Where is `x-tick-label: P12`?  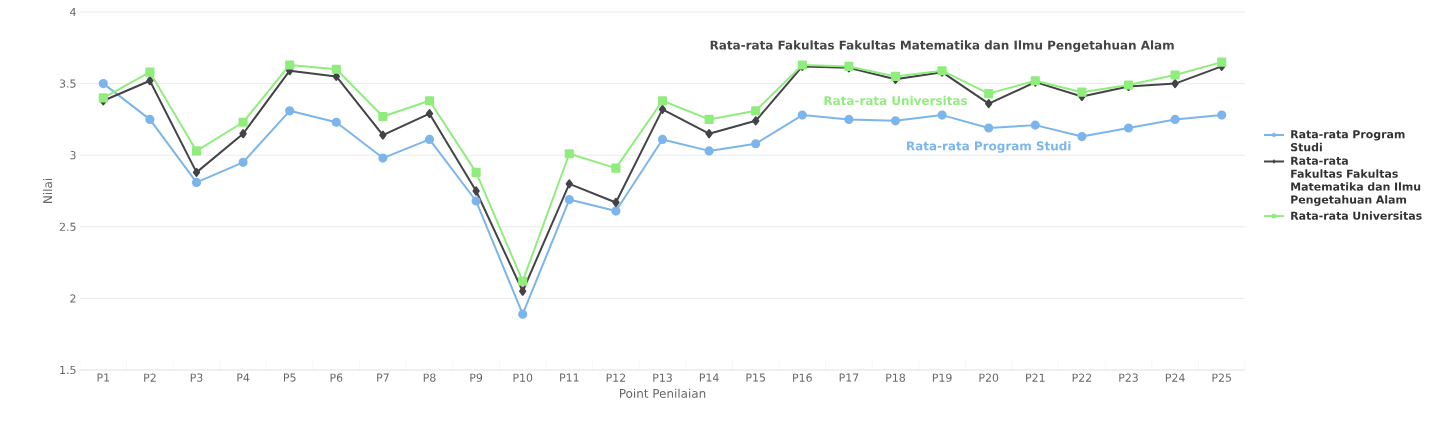 x-tick-label: P12 is located at coordinates (616, 377).